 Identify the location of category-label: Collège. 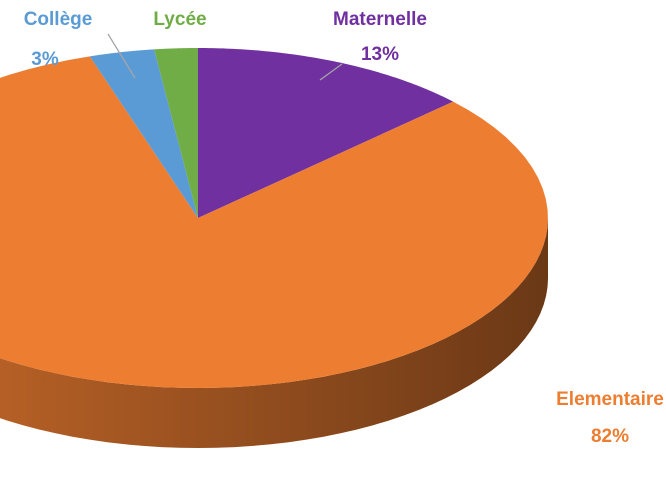
(58, 19).